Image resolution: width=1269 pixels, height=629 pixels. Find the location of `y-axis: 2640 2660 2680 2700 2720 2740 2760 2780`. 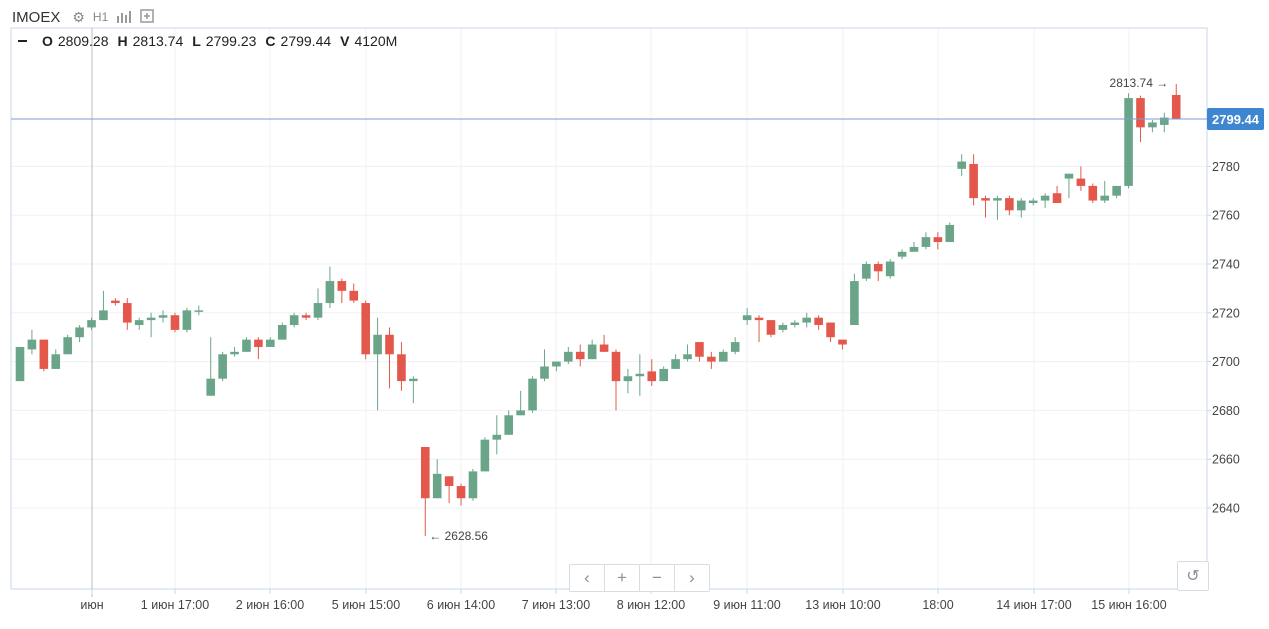

y-axis: 2640 2660 2680 2700 2720 2740 2760 2780 is located at coordinates (1223, 338).